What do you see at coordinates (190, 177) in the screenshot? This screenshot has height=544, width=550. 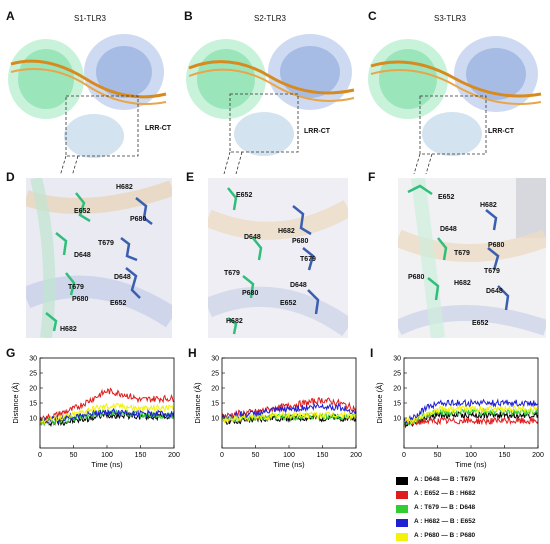 I see `panel-letter-e: E` at bounding box center [190, 177].